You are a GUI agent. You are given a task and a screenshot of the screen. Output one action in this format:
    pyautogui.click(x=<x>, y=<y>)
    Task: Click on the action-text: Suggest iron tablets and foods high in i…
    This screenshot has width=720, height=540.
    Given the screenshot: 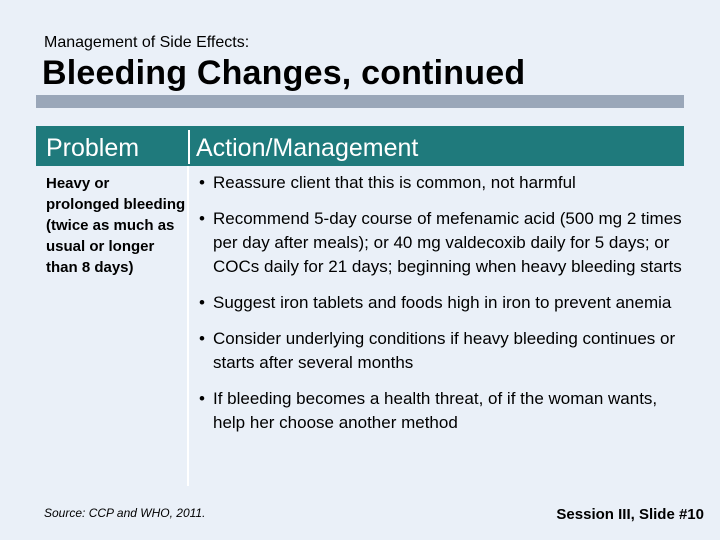 What is the action you would take?
    pyautogui.click(x=442, y=302)
    